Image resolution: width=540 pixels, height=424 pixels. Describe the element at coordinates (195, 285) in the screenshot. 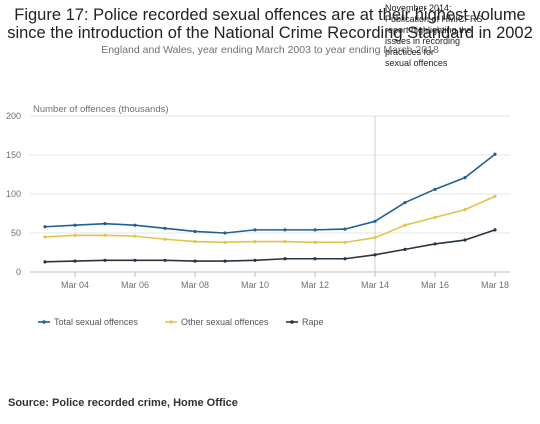

I see `x-tick-label: Mar 08` at that location.